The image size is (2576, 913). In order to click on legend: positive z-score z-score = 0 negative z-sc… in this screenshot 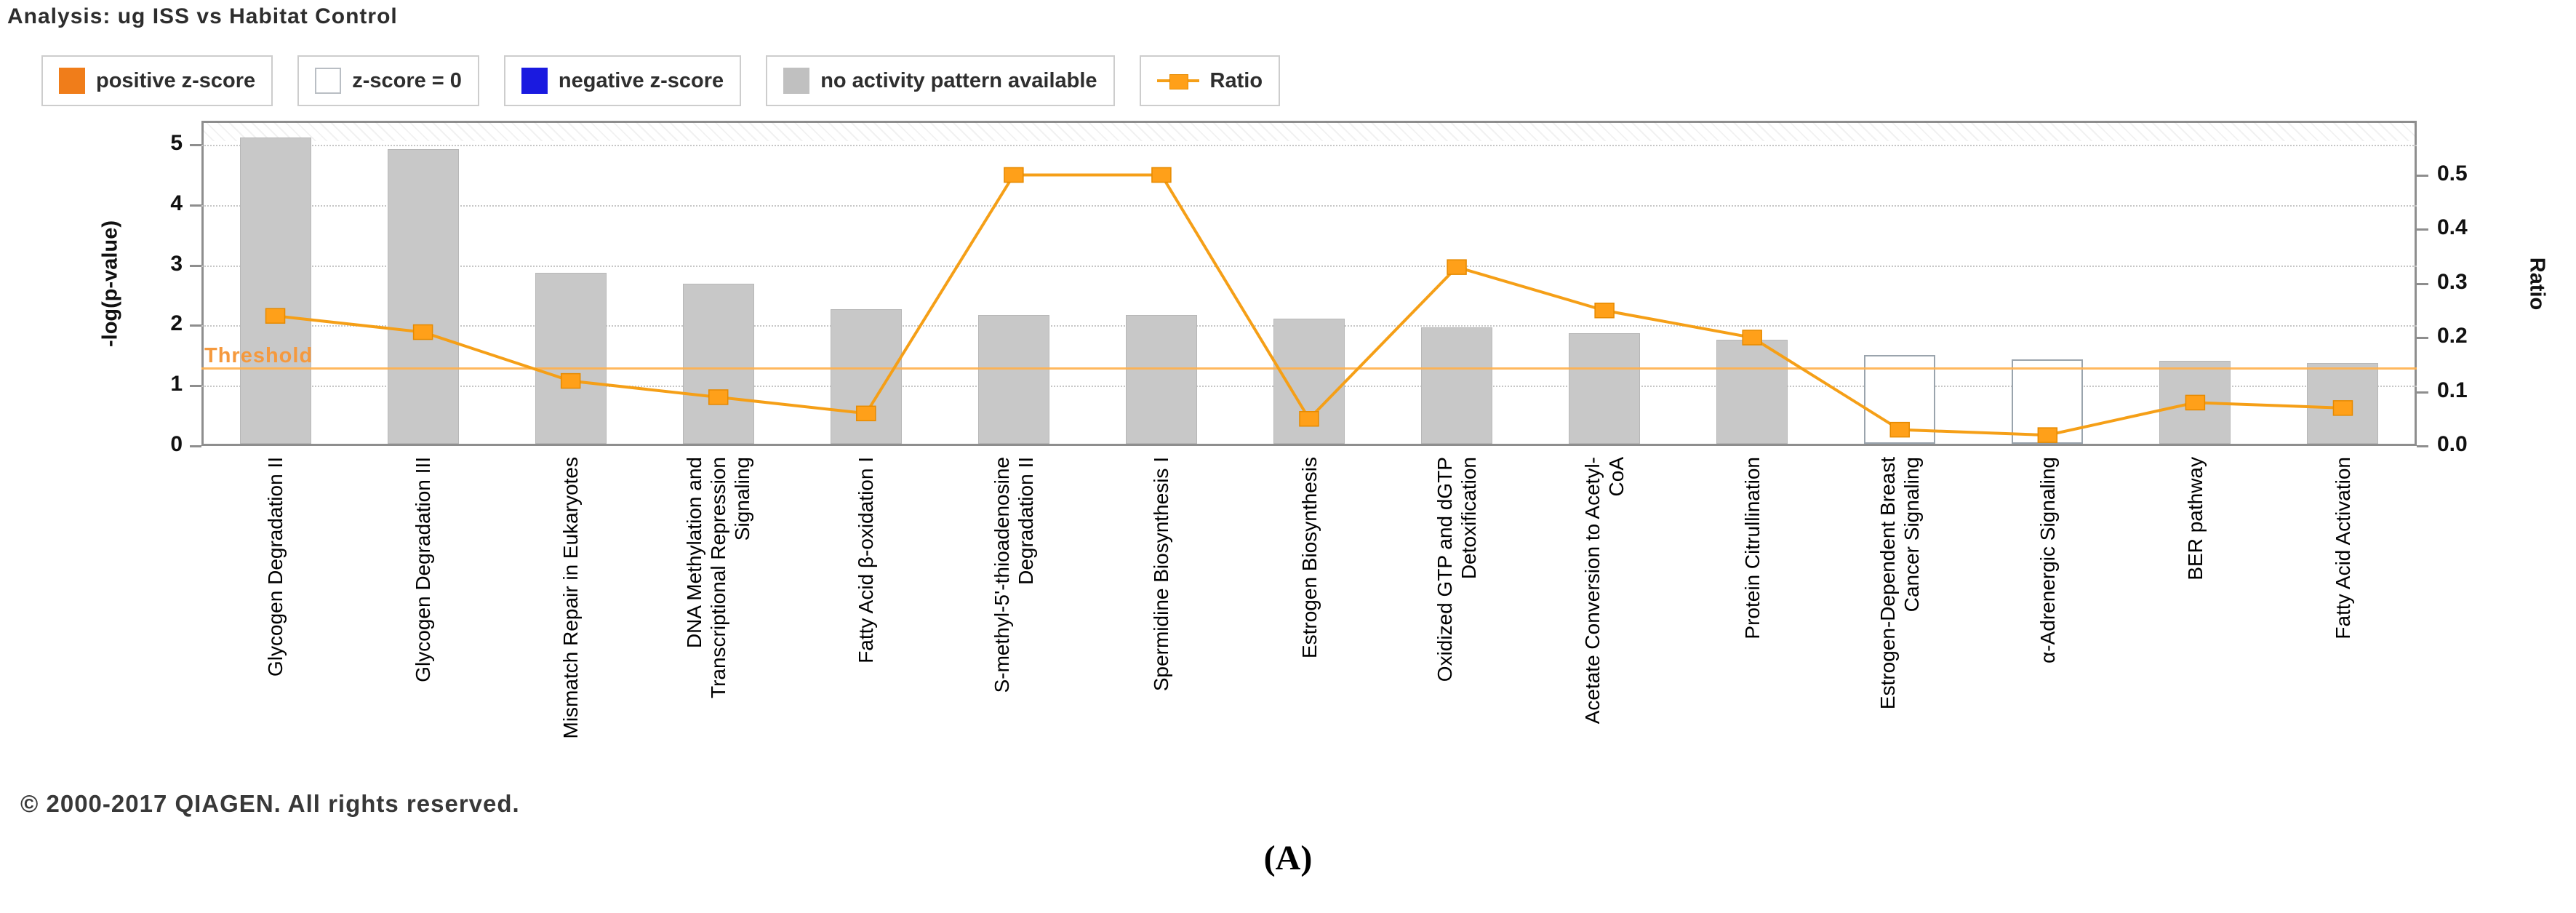, I will do `click(661, 80)`.